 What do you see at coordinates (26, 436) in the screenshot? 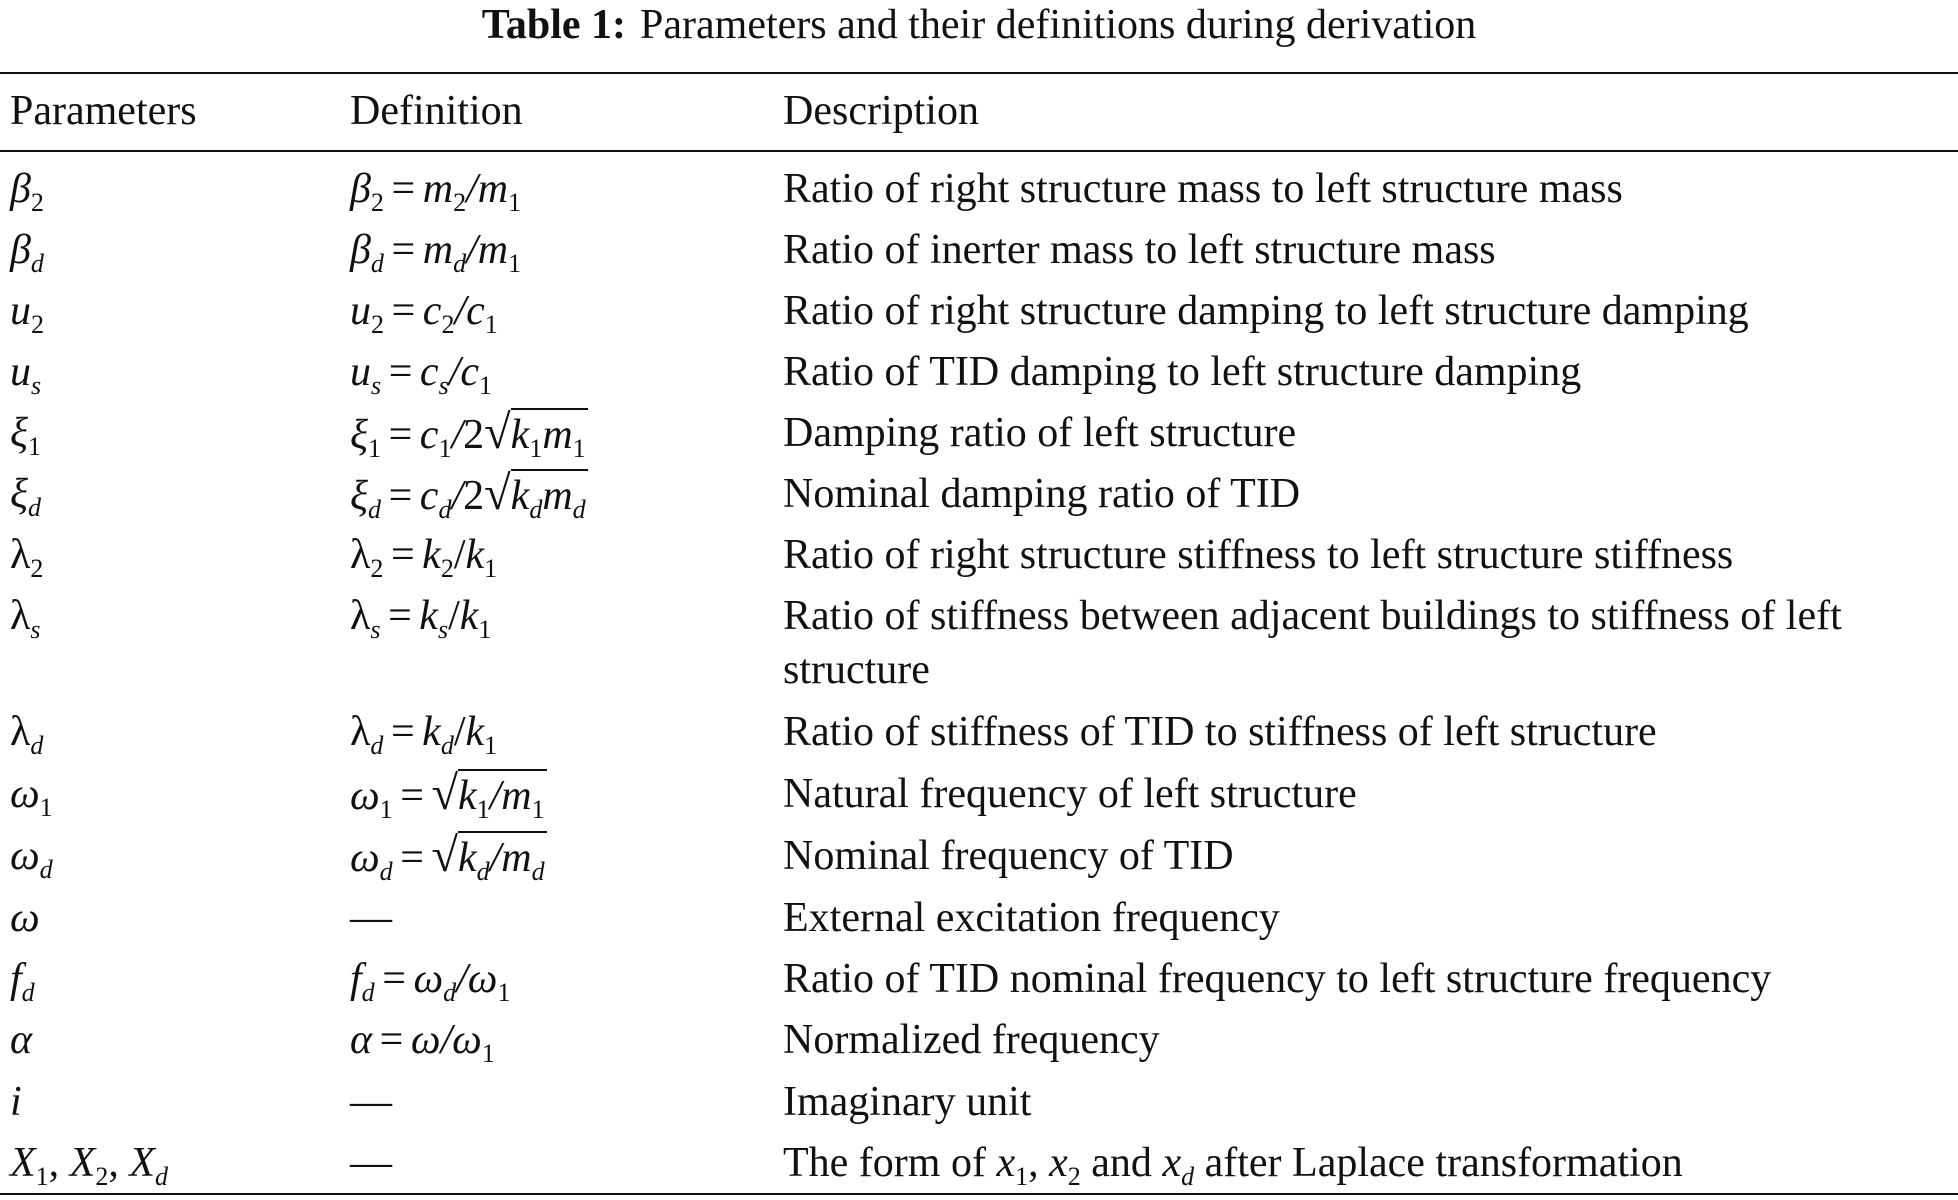
I see `parameter-symbol: ξ1` at bounding box center [26, 436].